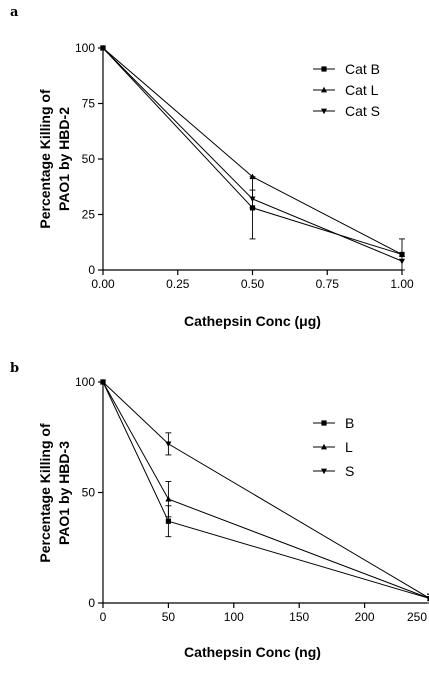 This screenshot has height=687, width=429. I want to click on x-tick-label: 0, so click(103, 617).